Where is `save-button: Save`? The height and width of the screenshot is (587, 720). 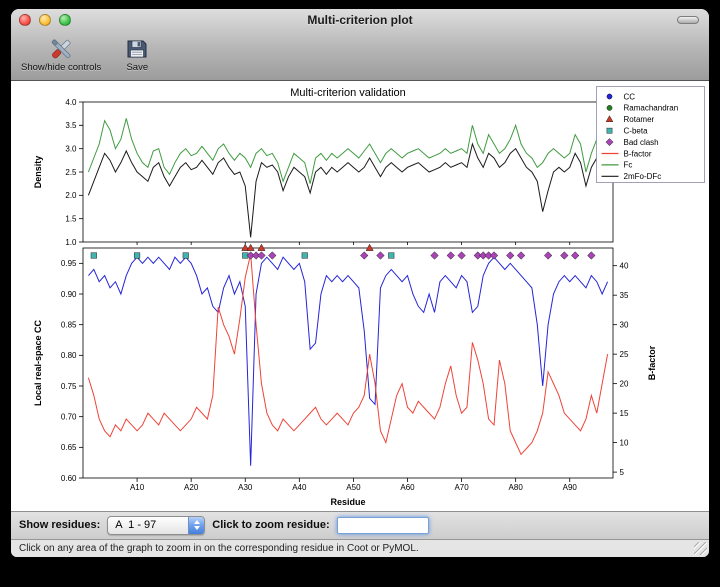
save-button: Save is located at coordinates (137, 54).